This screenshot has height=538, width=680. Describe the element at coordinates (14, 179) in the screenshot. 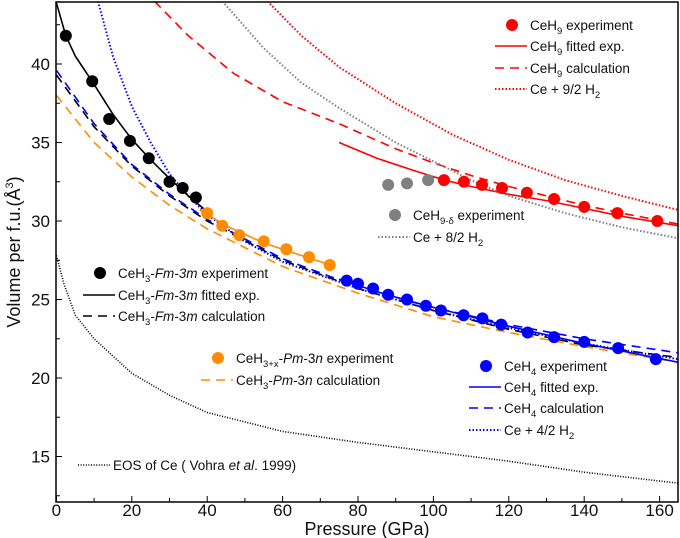

I see `label-segment: )` at that location.